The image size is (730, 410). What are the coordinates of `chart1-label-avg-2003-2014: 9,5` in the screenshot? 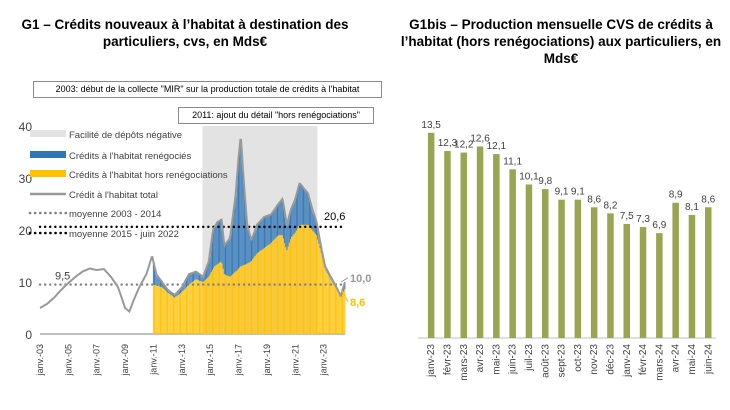 It's located at (62, 277).